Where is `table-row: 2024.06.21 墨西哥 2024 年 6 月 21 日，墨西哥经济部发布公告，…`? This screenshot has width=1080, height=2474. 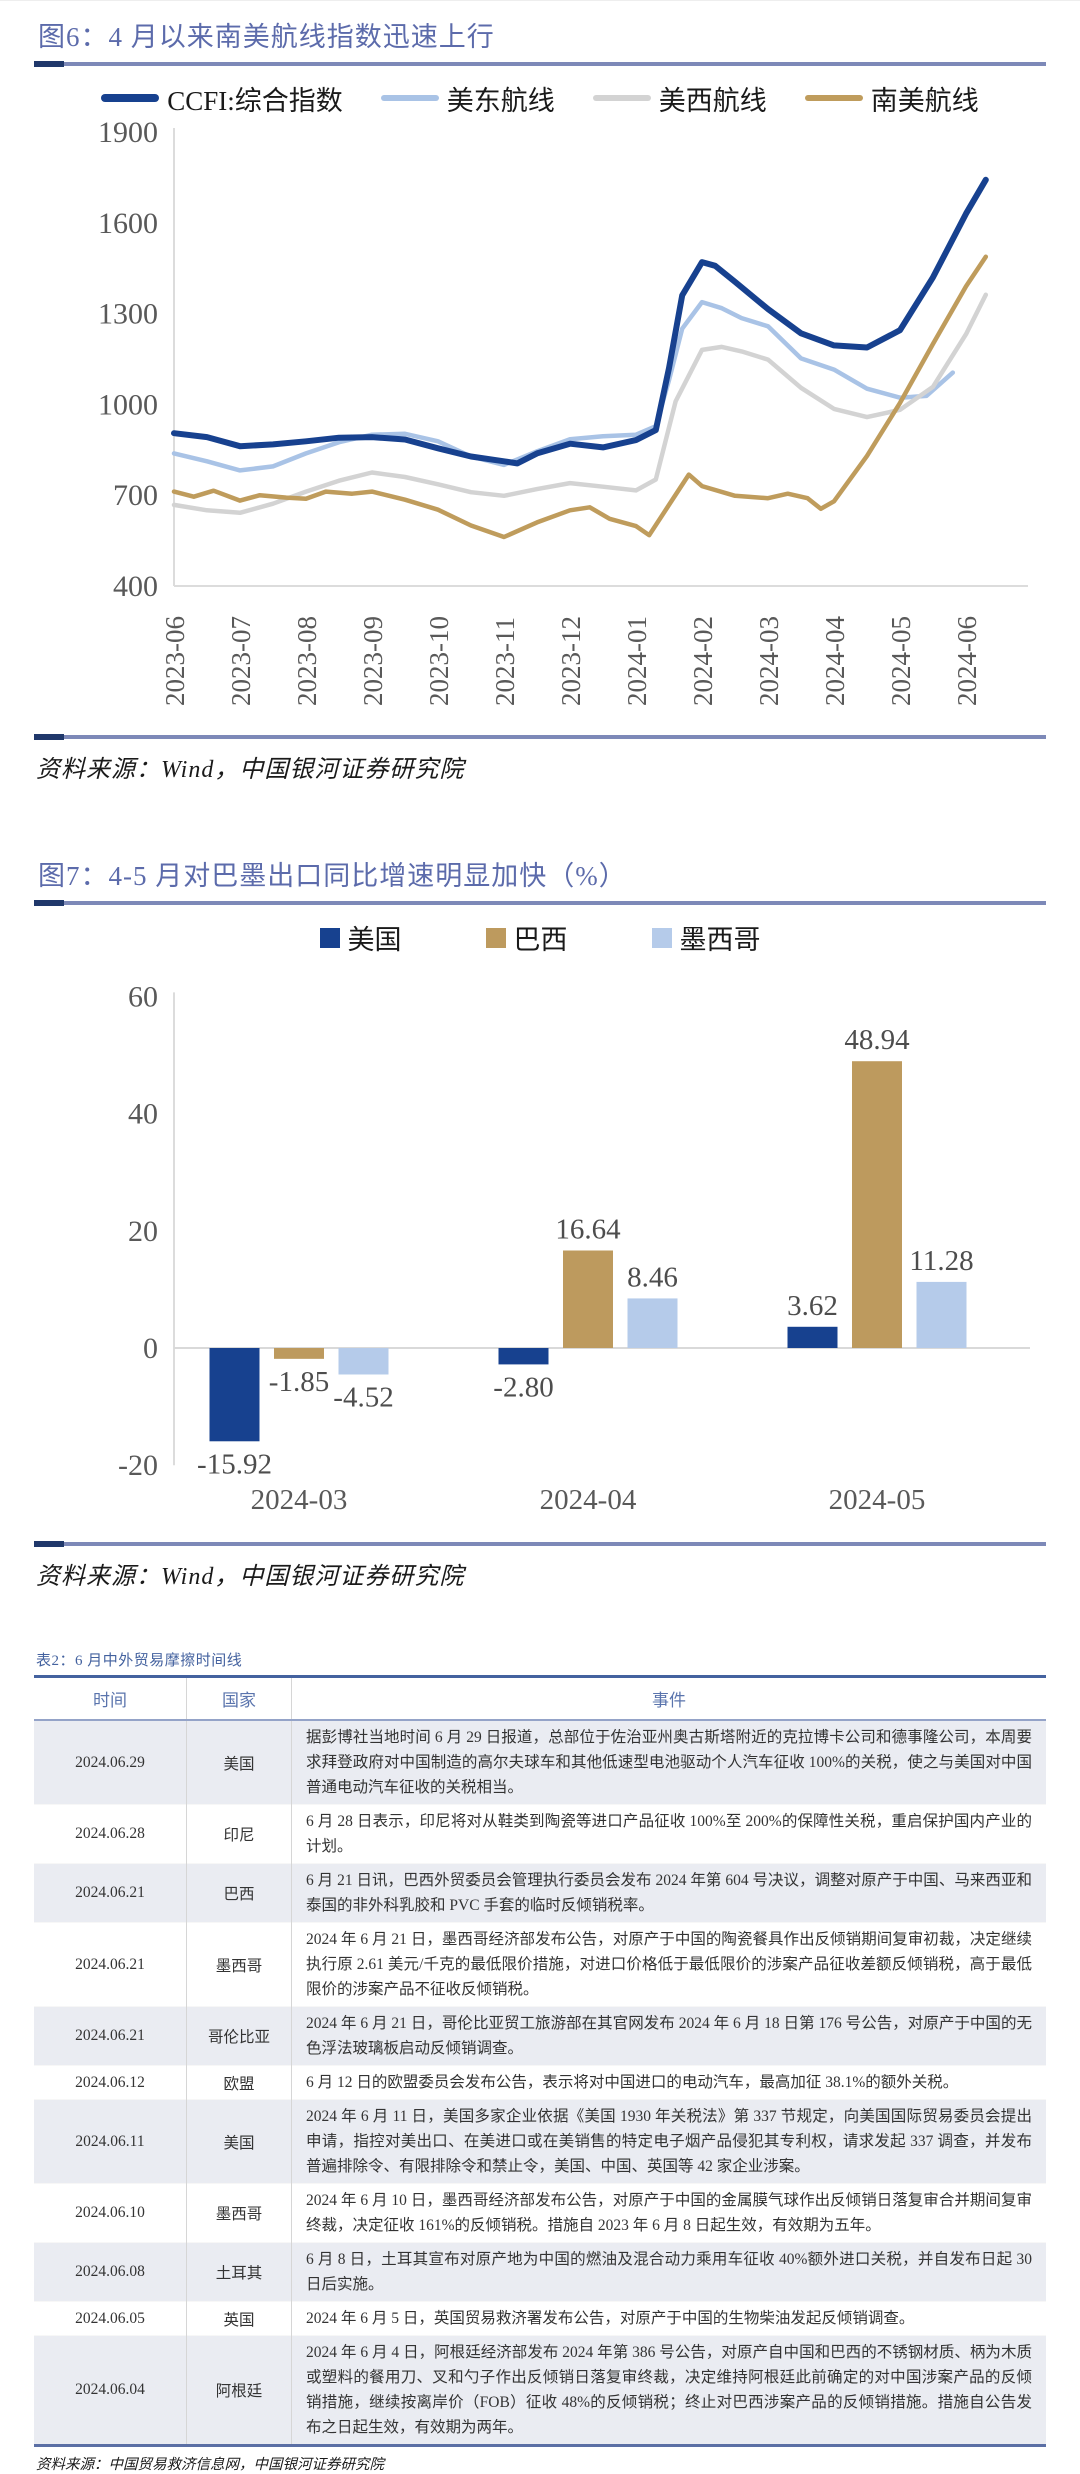 table-row: 2024.06.21 墨西哥 2024 年 6 月 21 日，墨西哥经济部发布公告，… is located at coordinates (540, 1964).